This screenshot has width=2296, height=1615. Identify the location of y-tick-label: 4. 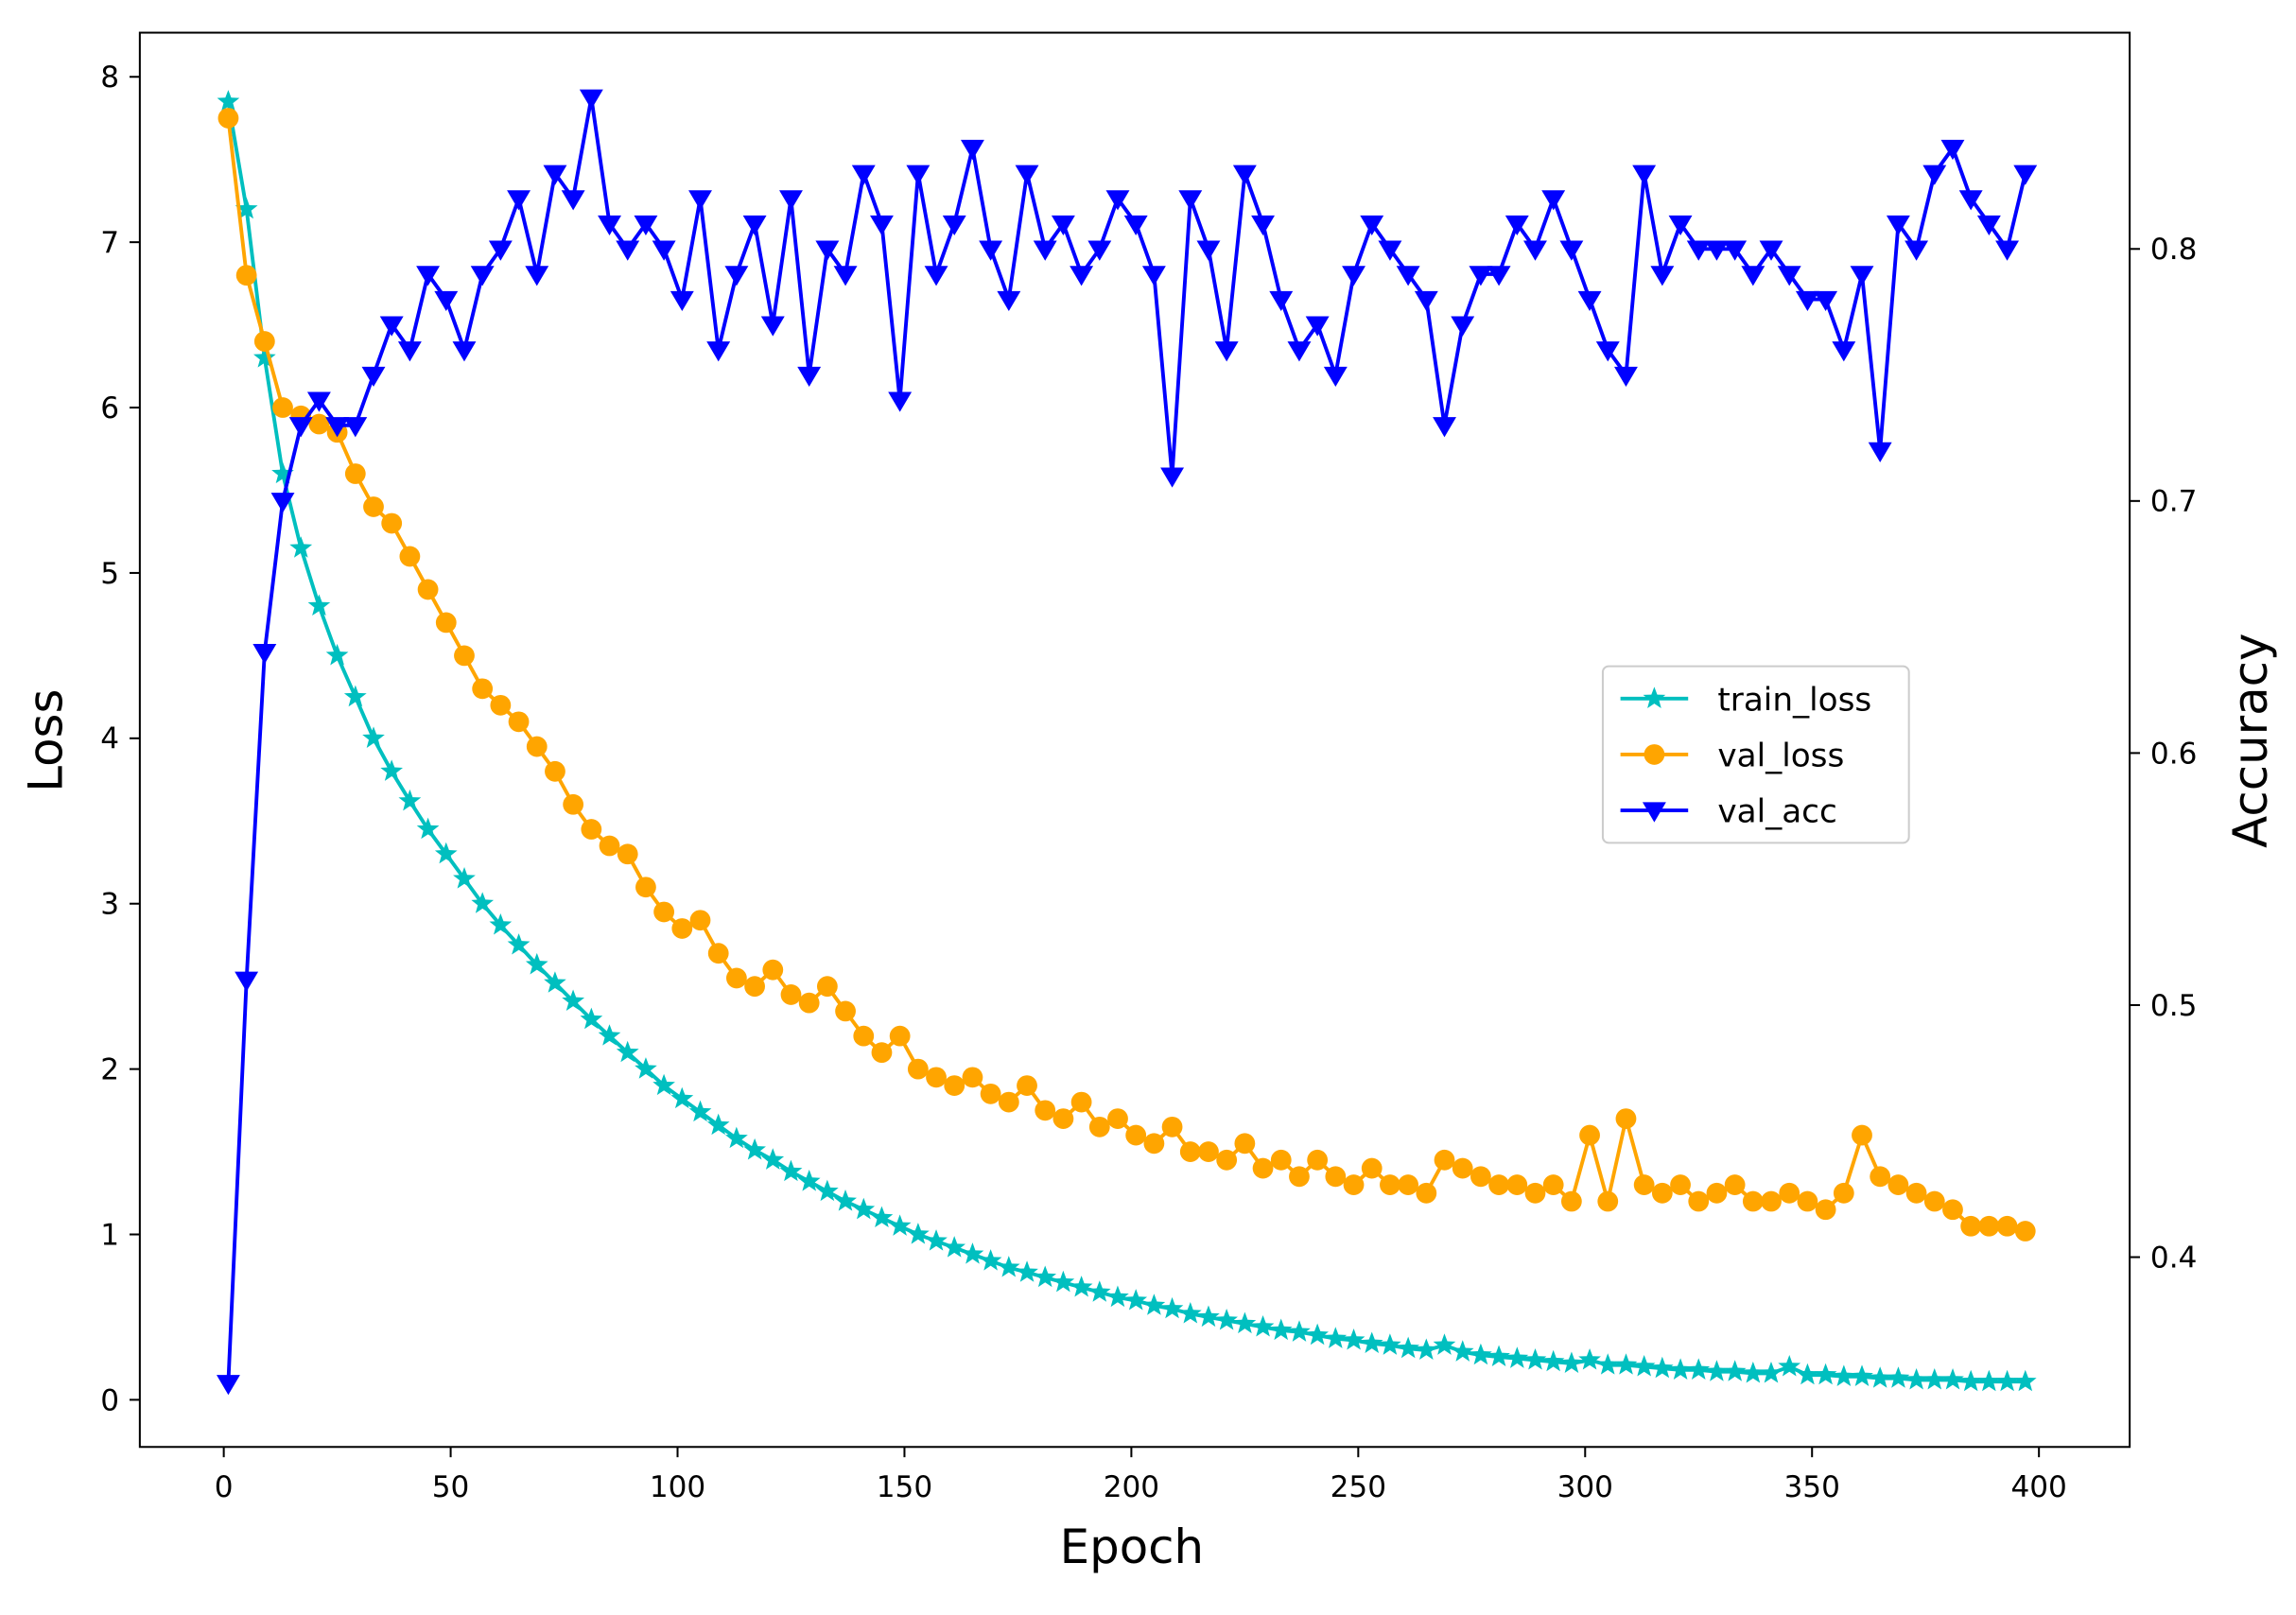
(110, 739).